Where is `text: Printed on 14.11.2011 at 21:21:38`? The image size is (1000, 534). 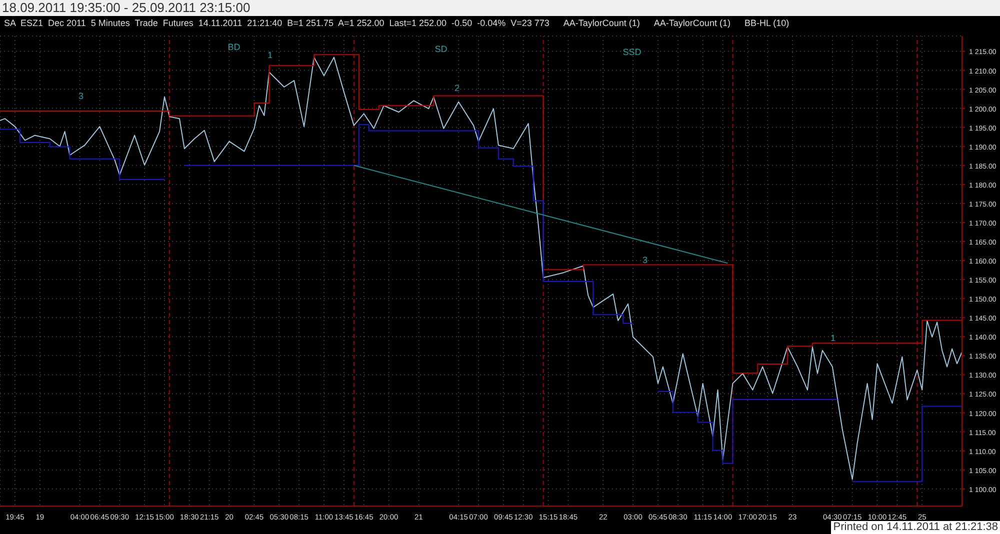
text: Printed on 14.11.2011 at 21:21:38 is located at coordinates (915, 527).